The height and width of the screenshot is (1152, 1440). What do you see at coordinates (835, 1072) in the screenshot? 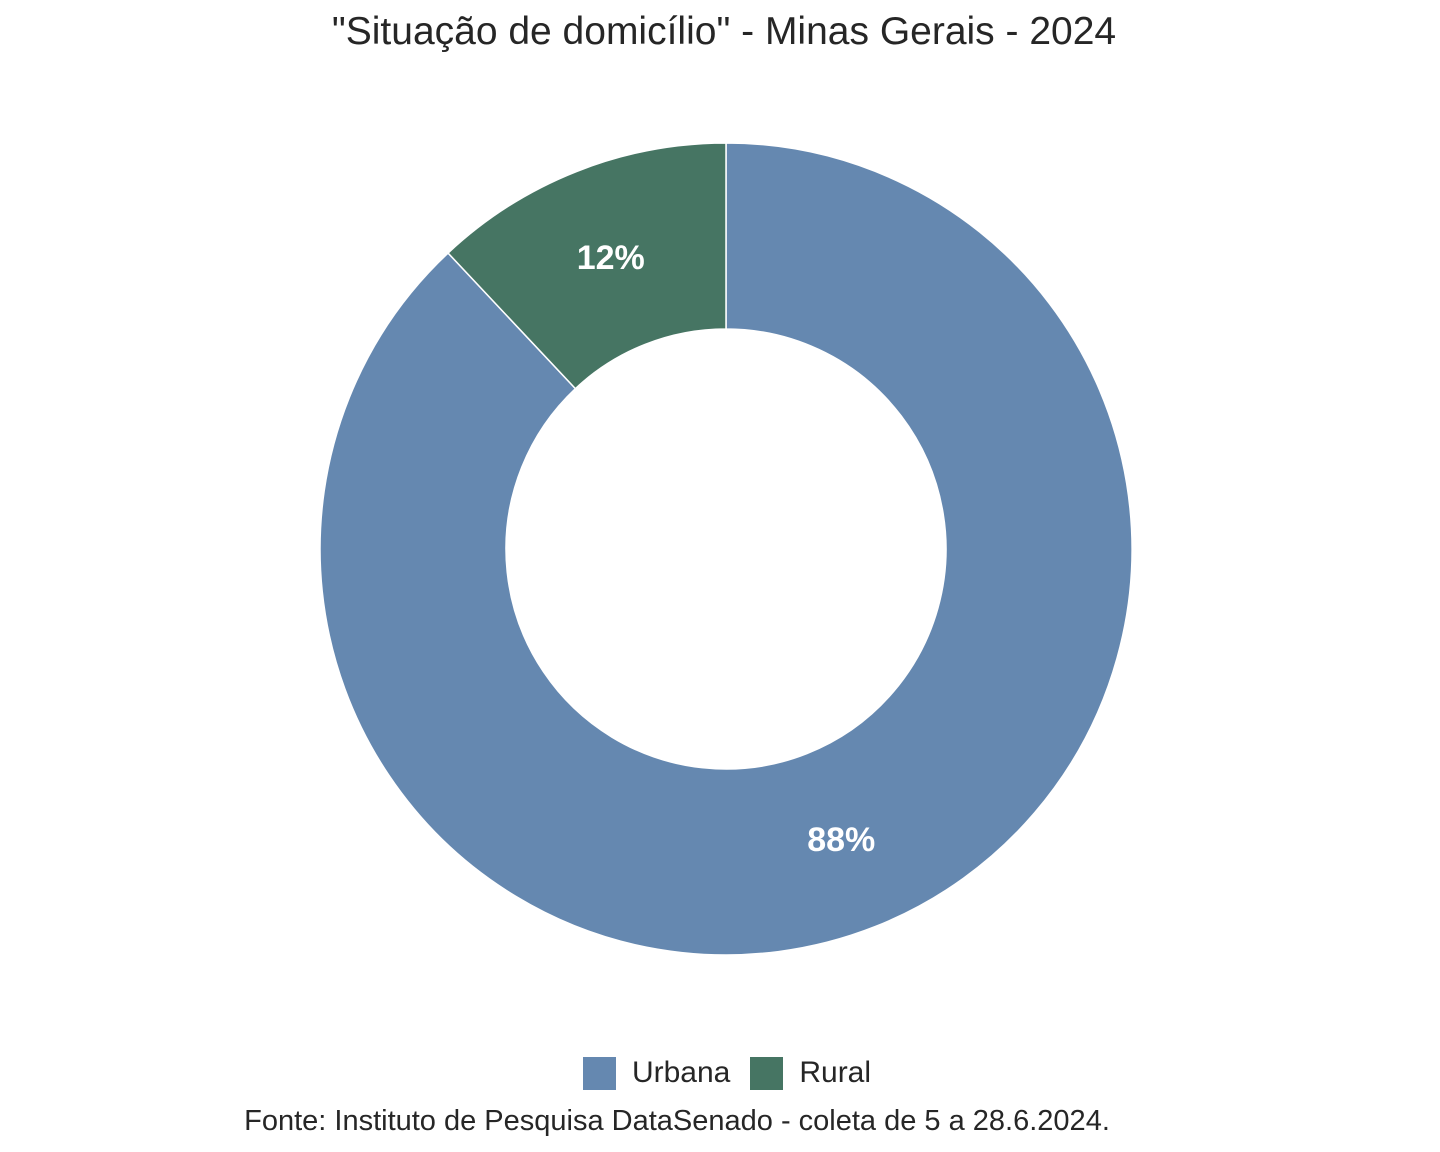
I see `legend-label-rural: Rural` at bounding box center [835, 1072].